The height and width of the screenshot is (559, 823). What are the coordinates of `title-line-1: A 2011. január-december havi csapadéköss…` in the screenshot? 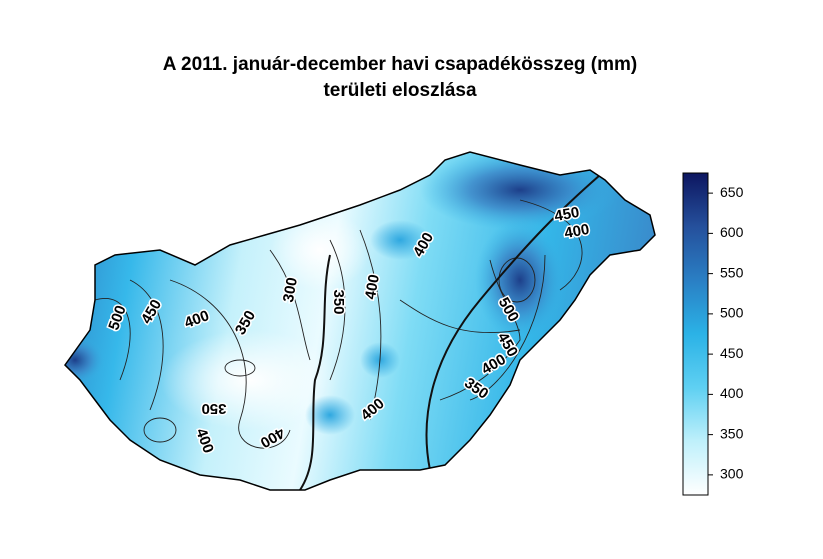 It's located at (400, 64).